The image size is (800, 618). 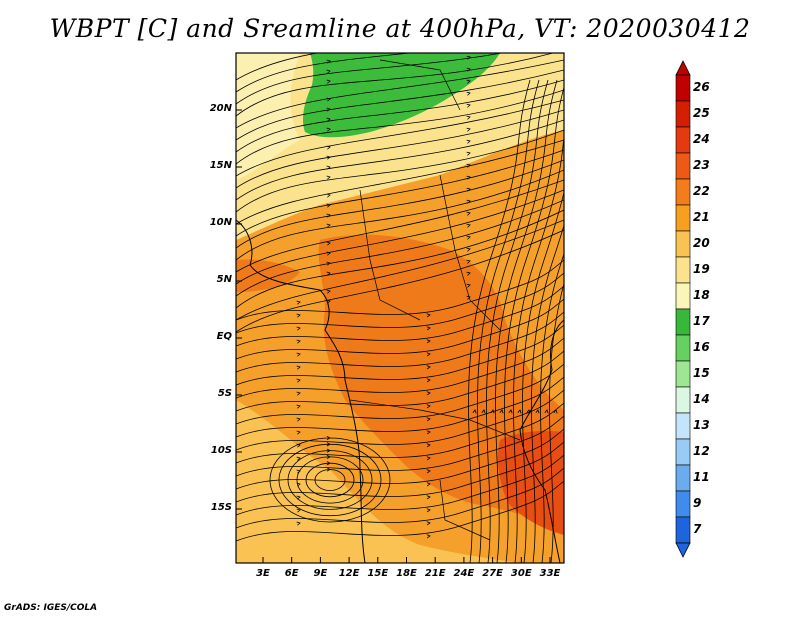 I want to click on colorbar-label: 7, so click(x=697, y=529).